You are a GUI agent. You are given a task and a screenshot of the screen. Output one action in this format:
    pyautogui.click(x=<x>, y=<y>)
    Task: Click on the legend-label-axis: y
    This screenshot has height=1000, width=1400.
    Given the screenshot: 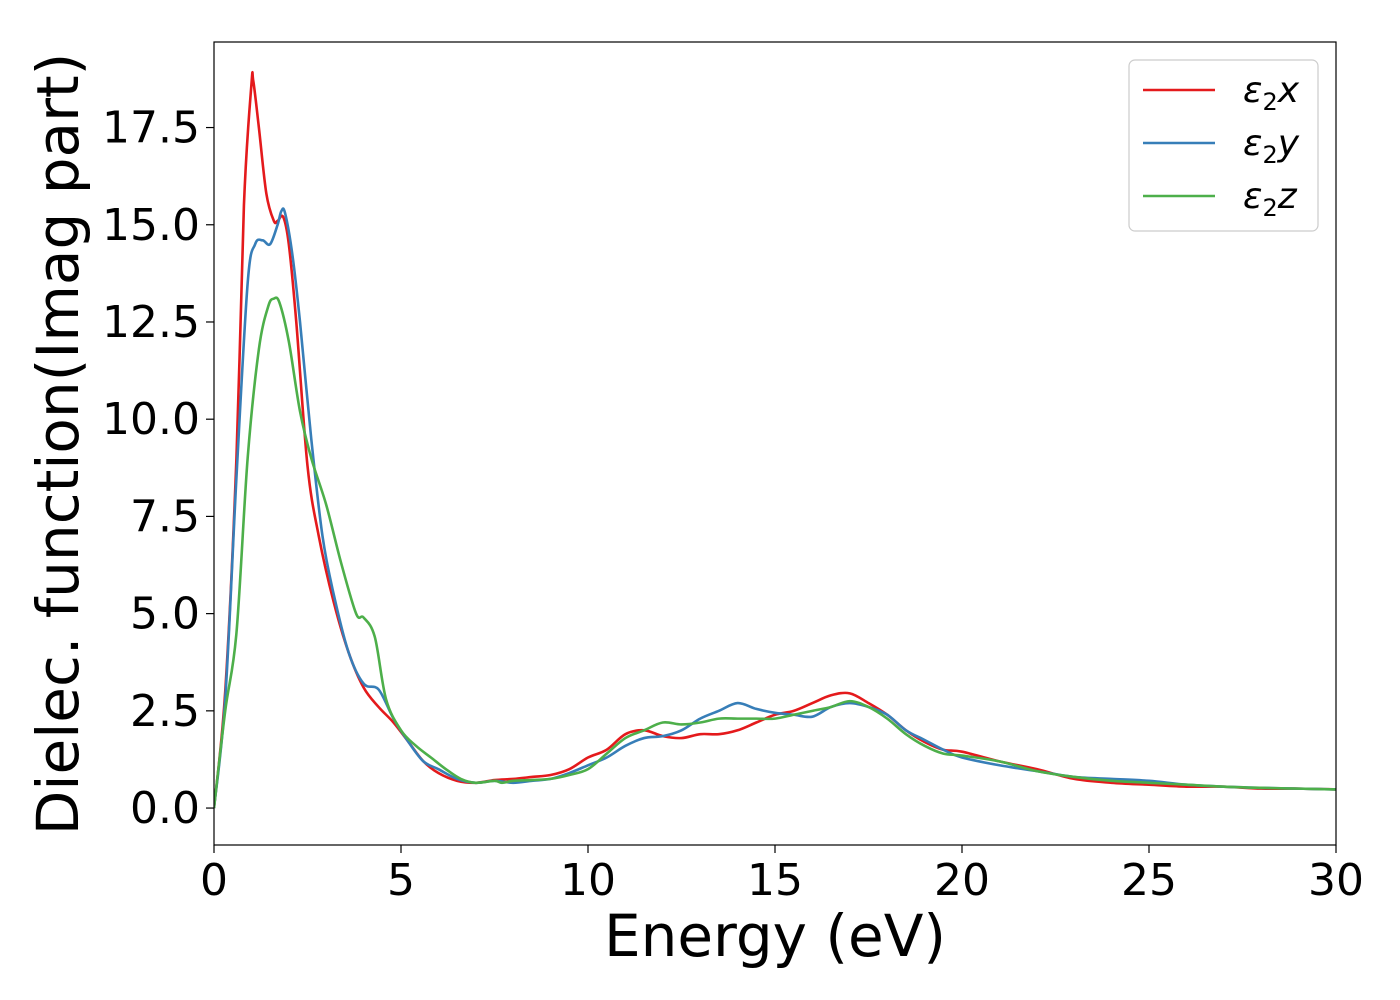 What is the action you would take?
    pyautogui.click(x=1288, y=143)
    